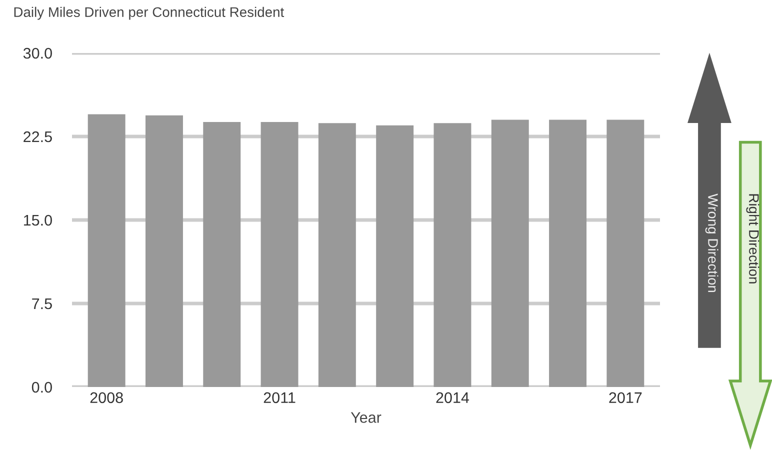 The width and height of the screenshot is (772, 459). I want to click on text: Right Direction, so click(753, 239).